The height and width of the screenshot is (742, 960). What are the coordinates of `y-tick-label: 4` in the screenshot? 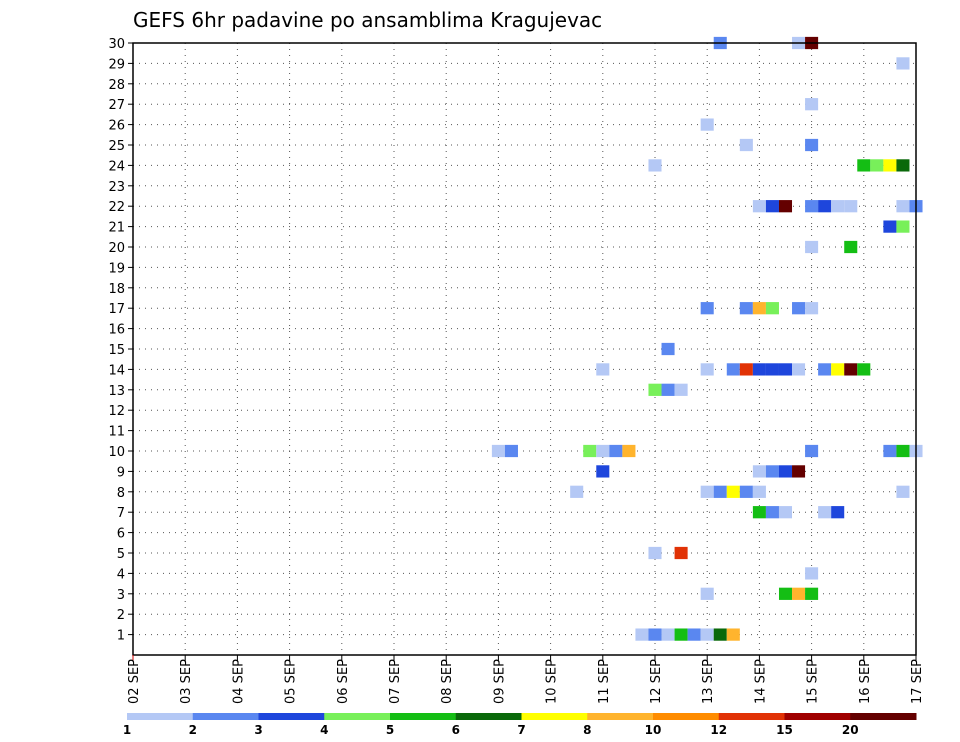 It's located at (121, 574).